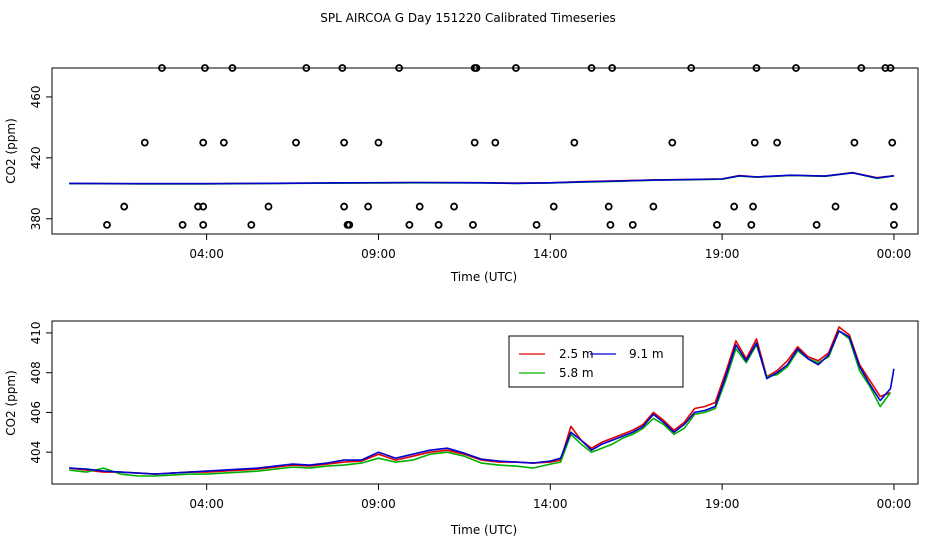 The image size is (936, 545). What do you see at coordinates (36, 218) in the screenshot?
I see `y-tick-label: 380` at bounding box center [36, 218].